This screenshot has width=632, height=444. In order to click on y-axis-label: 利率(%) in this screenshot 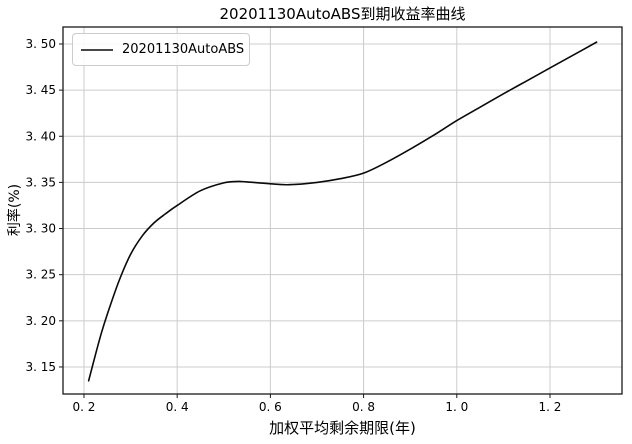, I will do `click(15, 210)`.